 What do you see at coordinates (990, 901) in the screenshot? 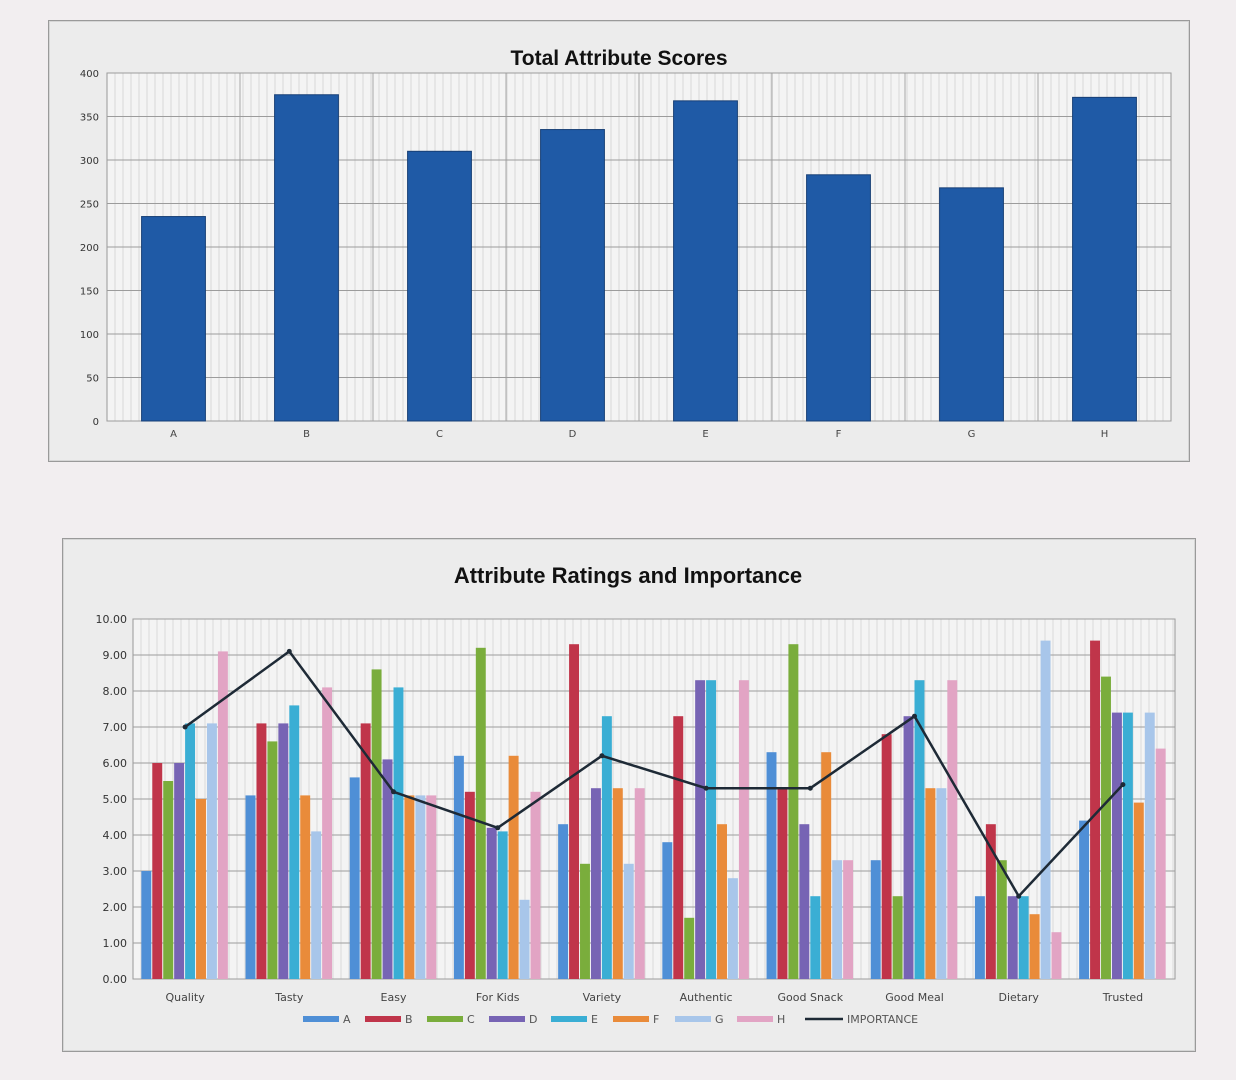
I see `bar-dietary-b` at bounding box center [990, 901].